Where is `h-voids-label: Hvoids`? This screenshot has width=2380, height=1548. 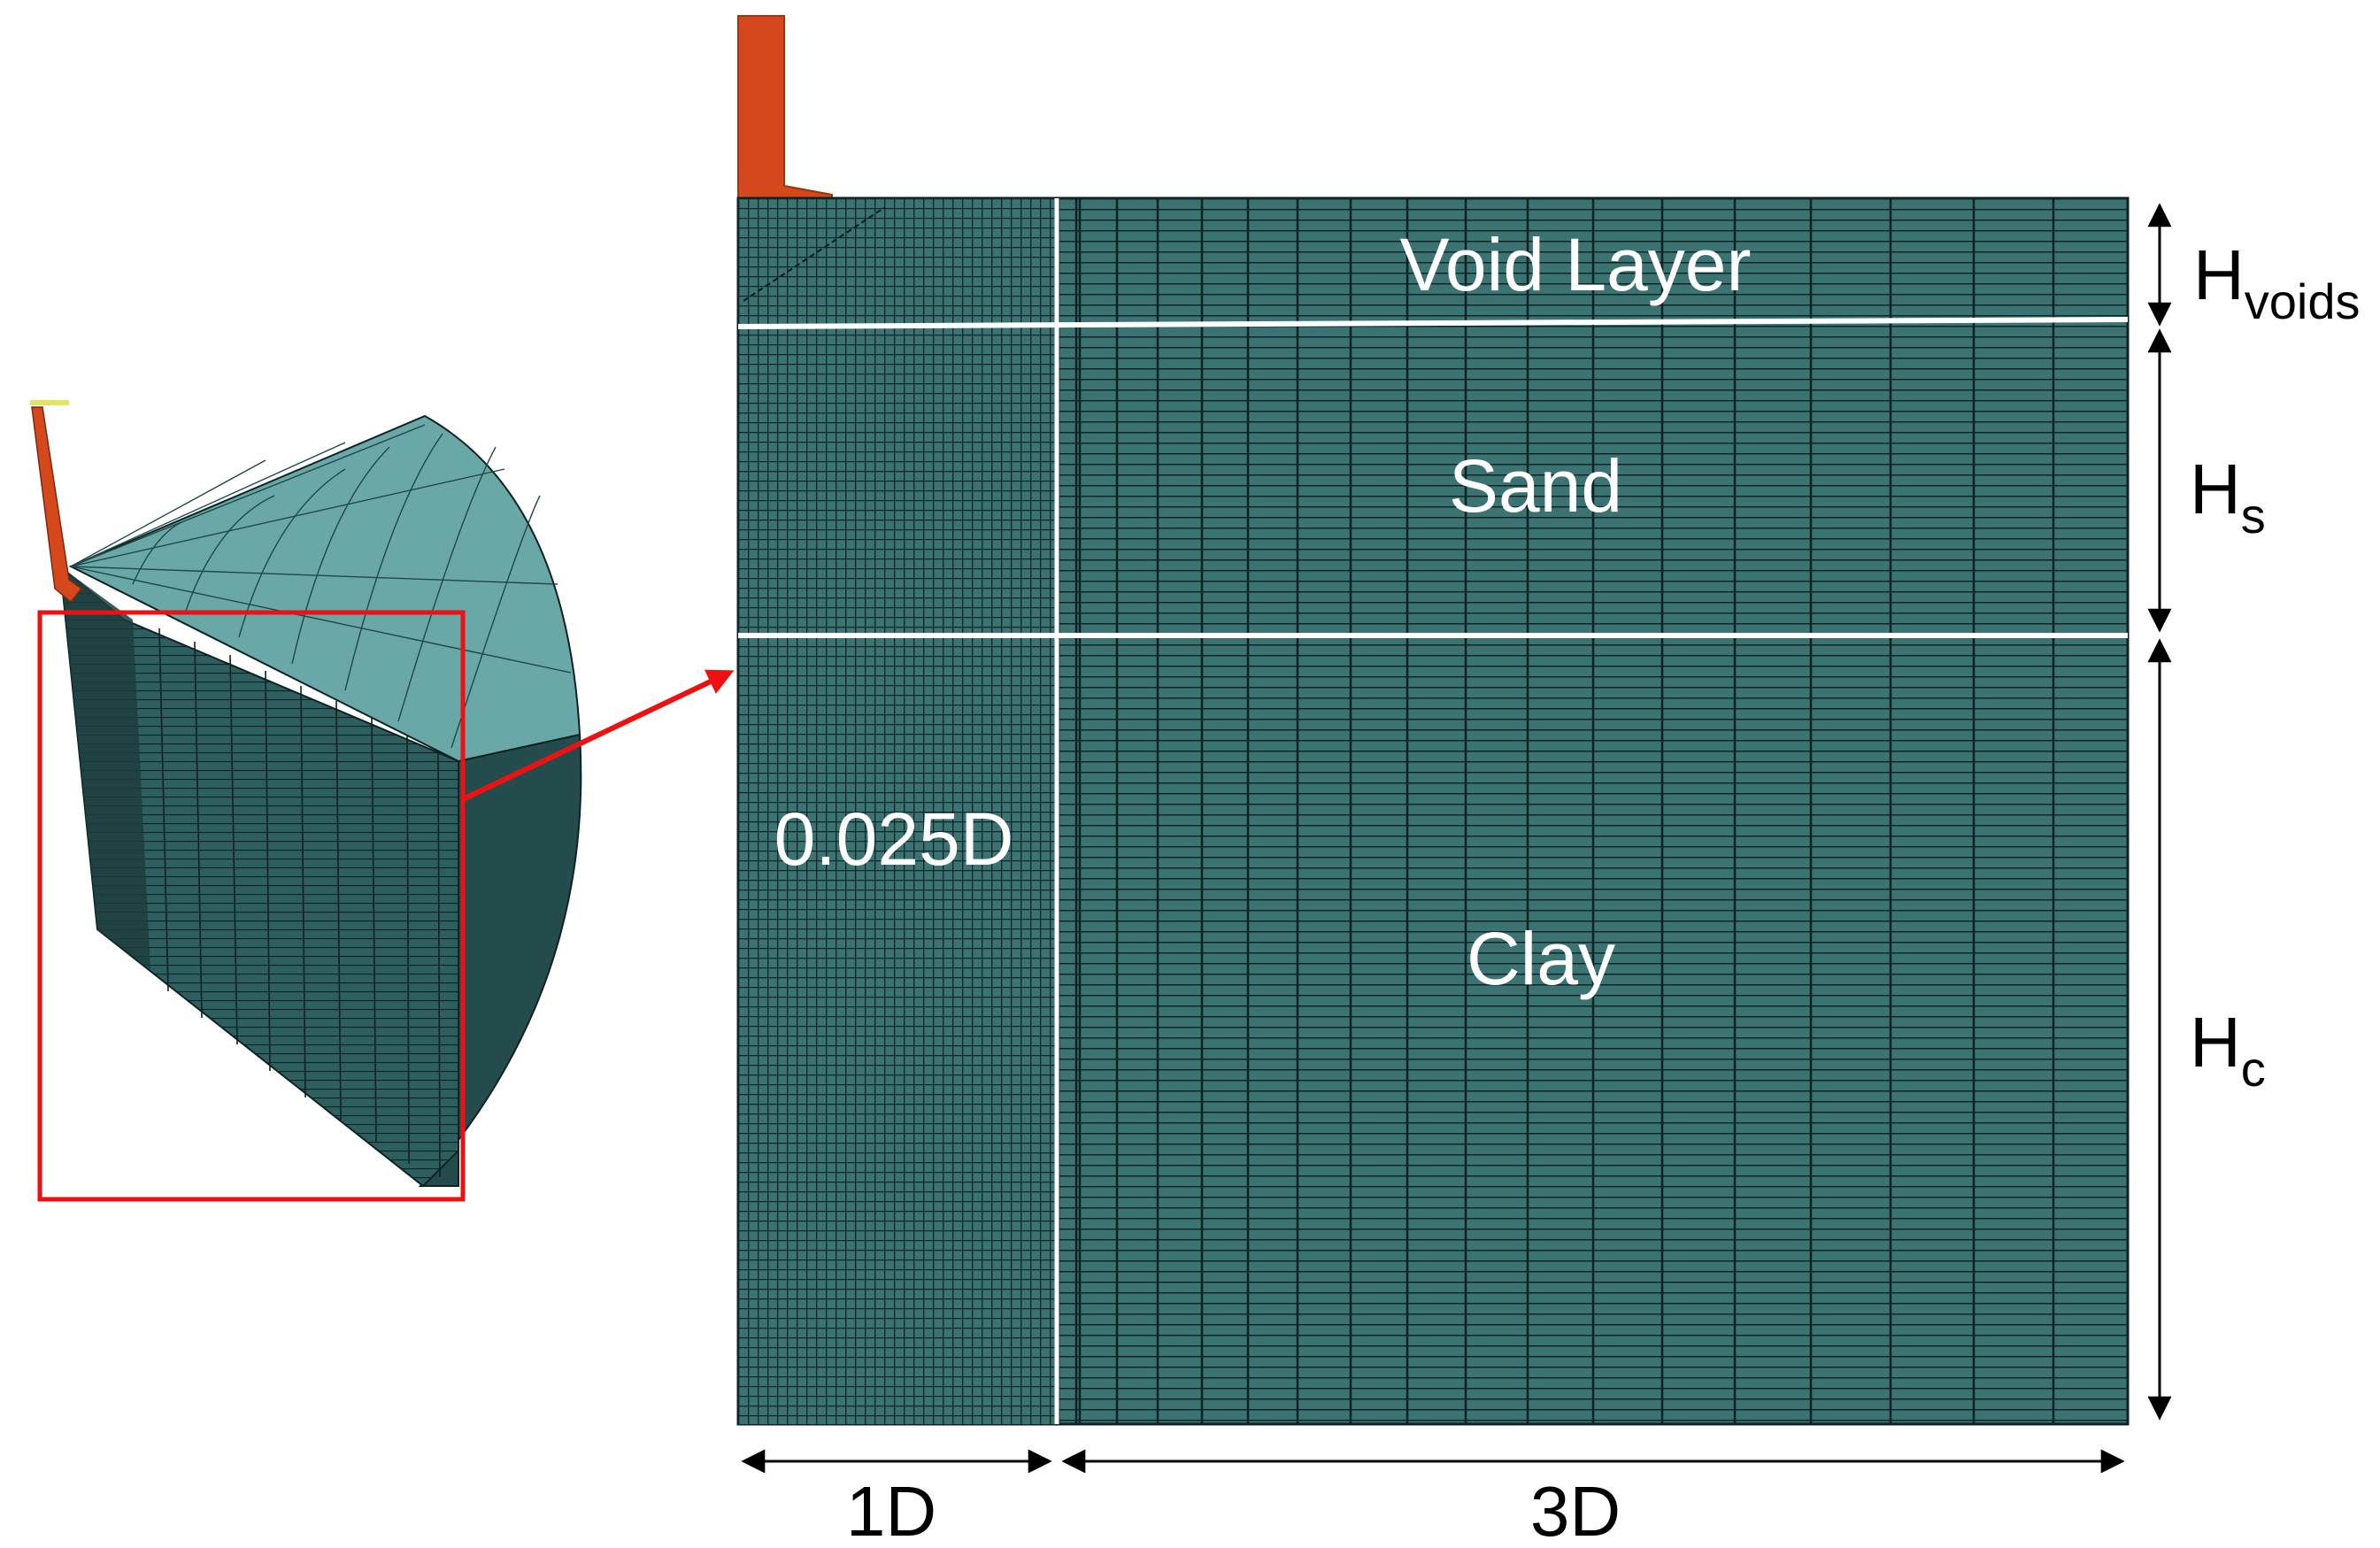
h-voids-label: Hvoids is located at coordinates (2277, 282).